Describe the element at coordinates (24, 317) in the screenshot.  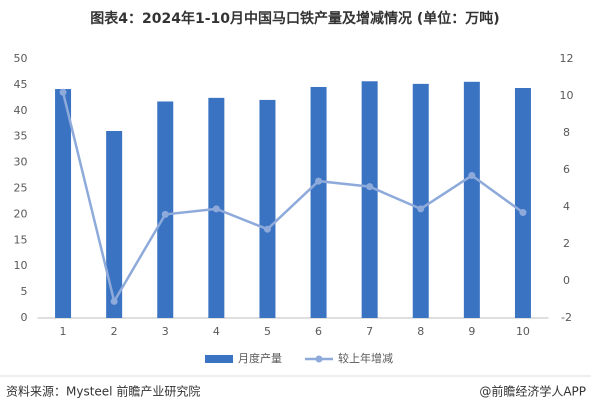
I see `y-tick-label: 0` at that location.